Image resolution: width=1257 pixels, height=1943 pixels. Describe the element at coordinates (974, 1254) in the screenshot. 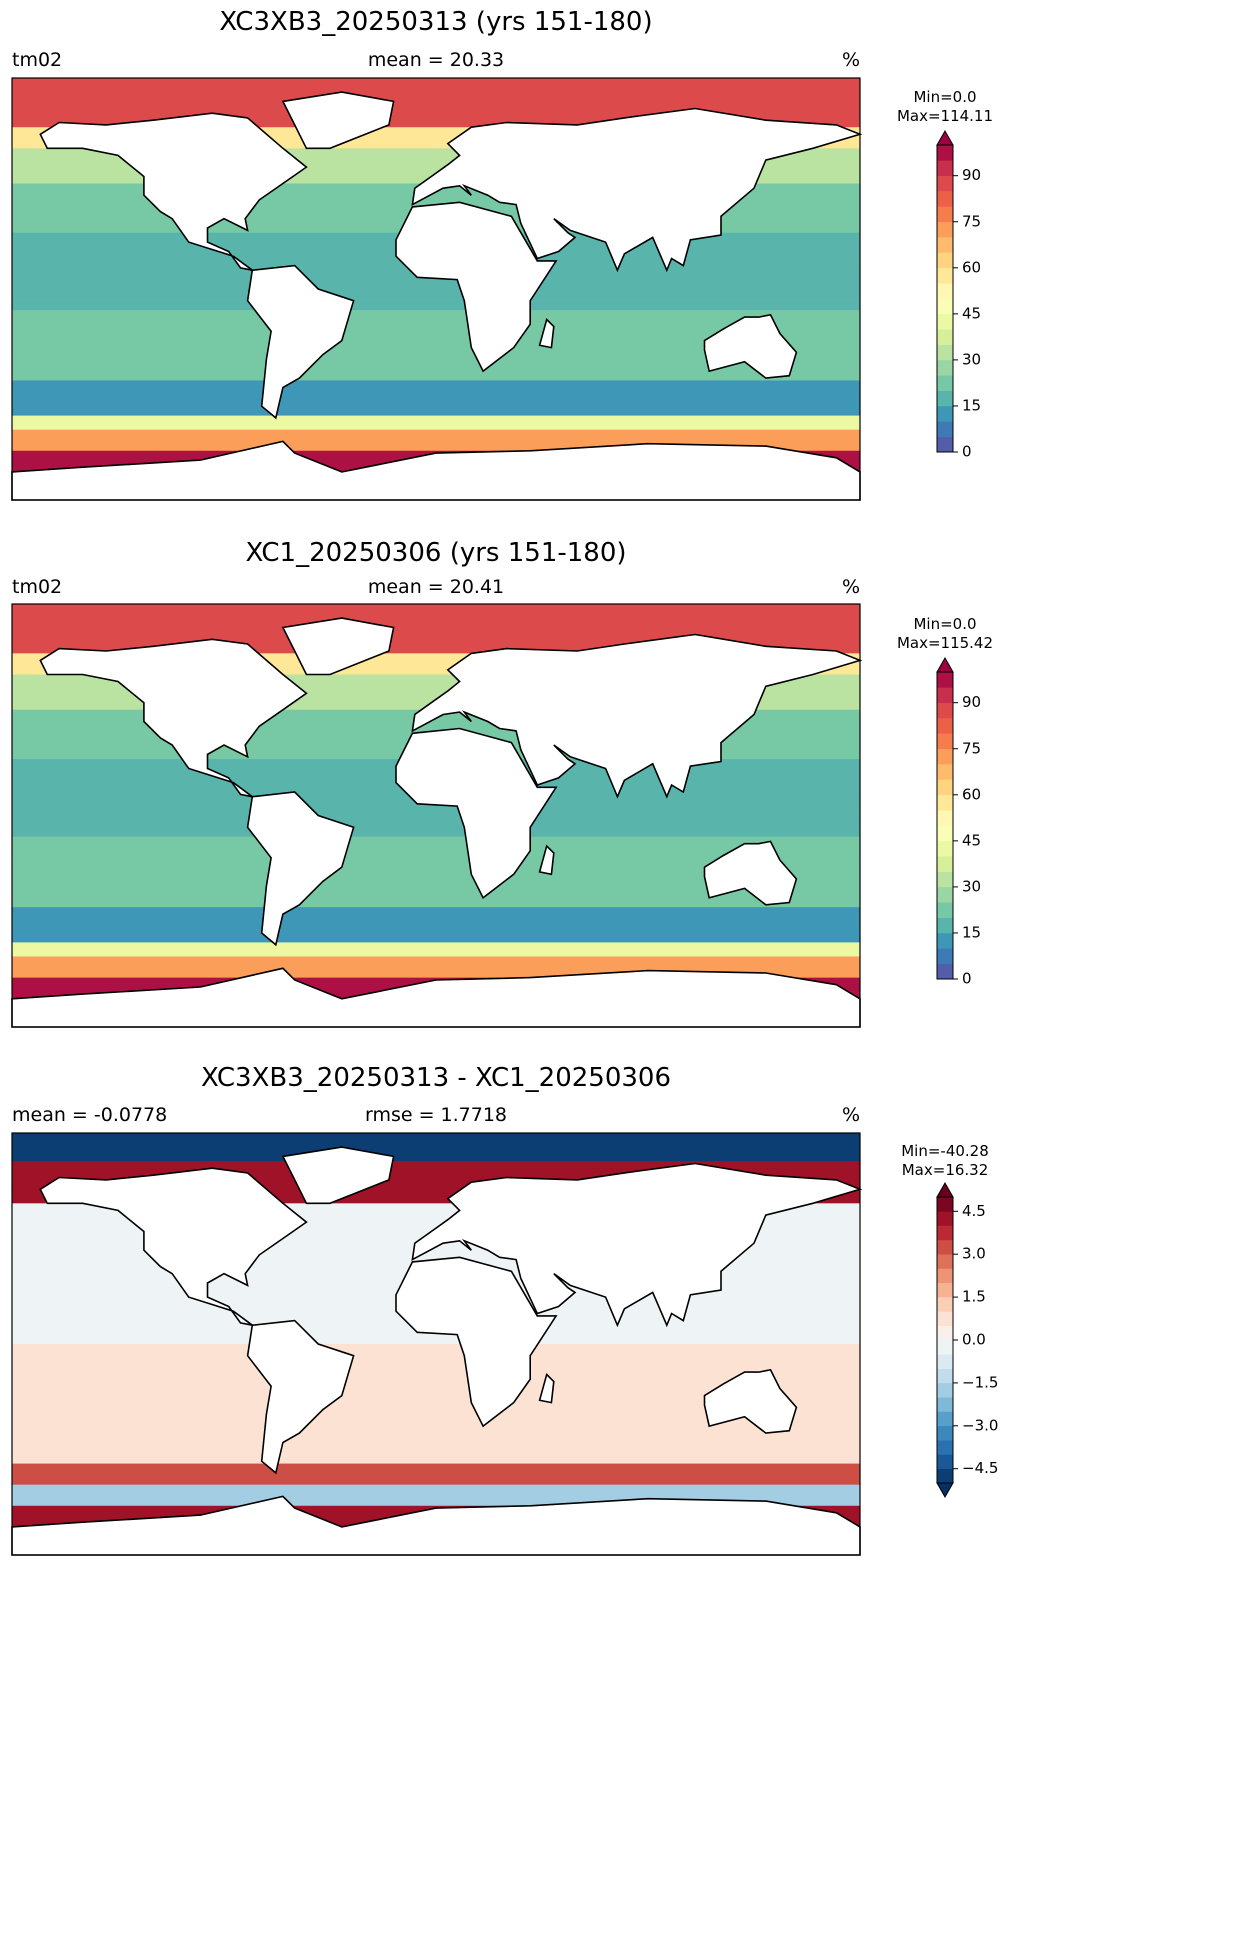

I see `colorbar-tick-label: 3.0` at that location.